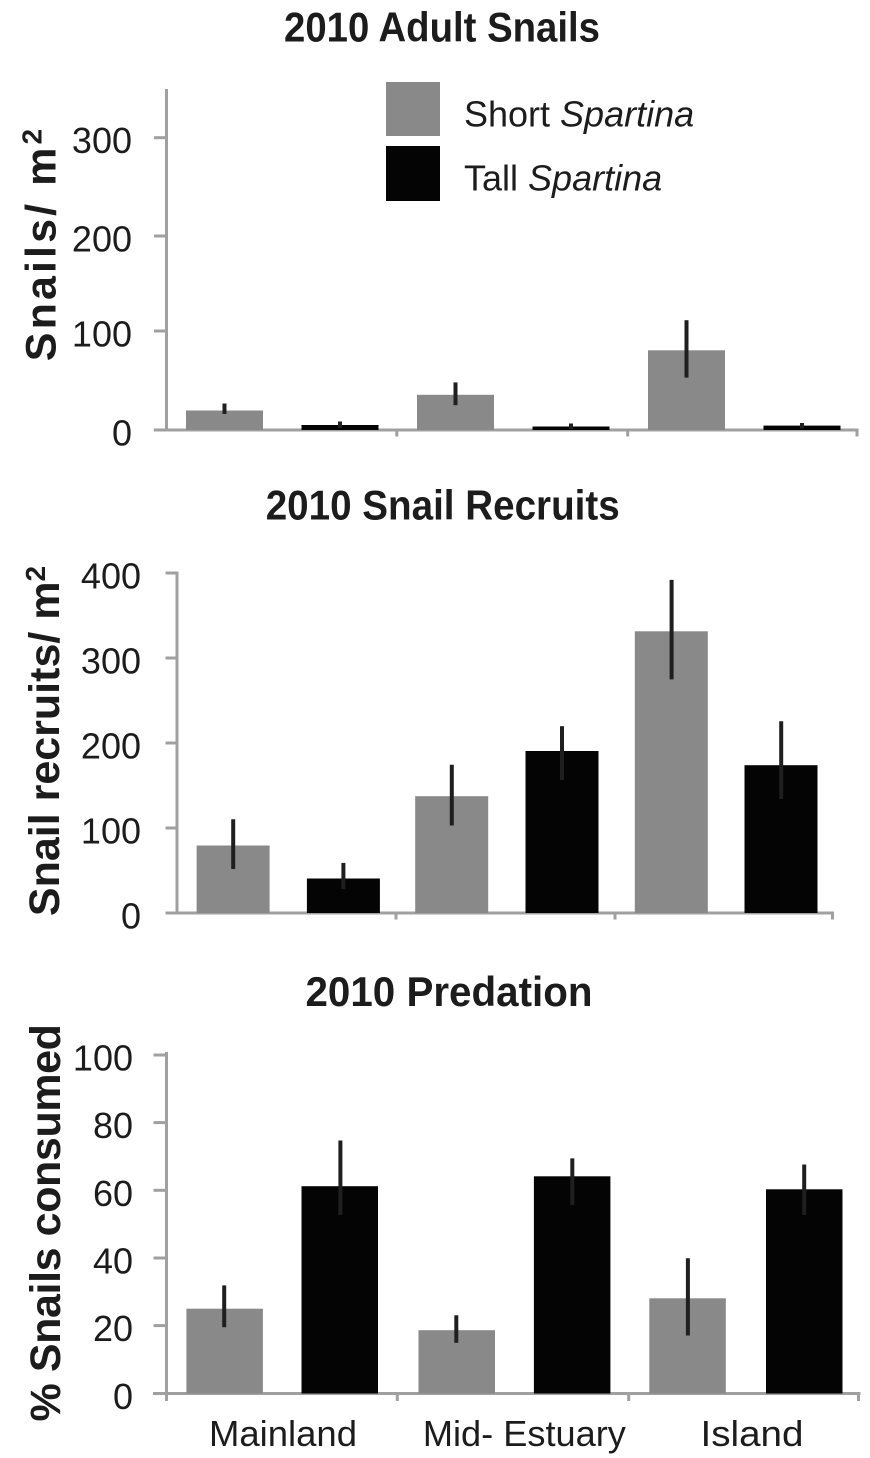 Image resolution: width=870 pixels, height=1458 pixels. Describe the element at coordinates (449, 991) in the screenshot. I see `svg-text: 2010 Predation` at that location.